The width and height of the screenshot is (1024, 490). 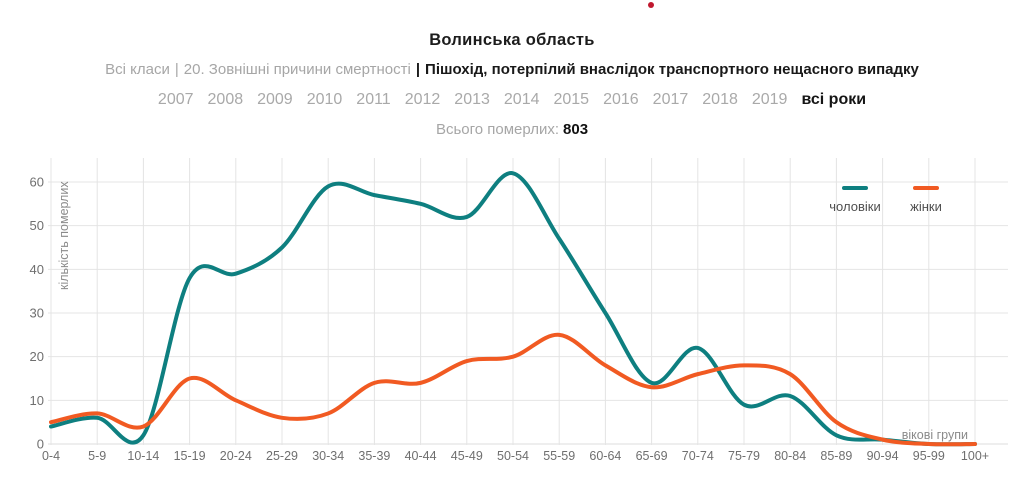 What do you see at coordinates (935, 435) in the screenshot?
I see `x-axis-title: вікові групи` at bounding box center [935, 435].